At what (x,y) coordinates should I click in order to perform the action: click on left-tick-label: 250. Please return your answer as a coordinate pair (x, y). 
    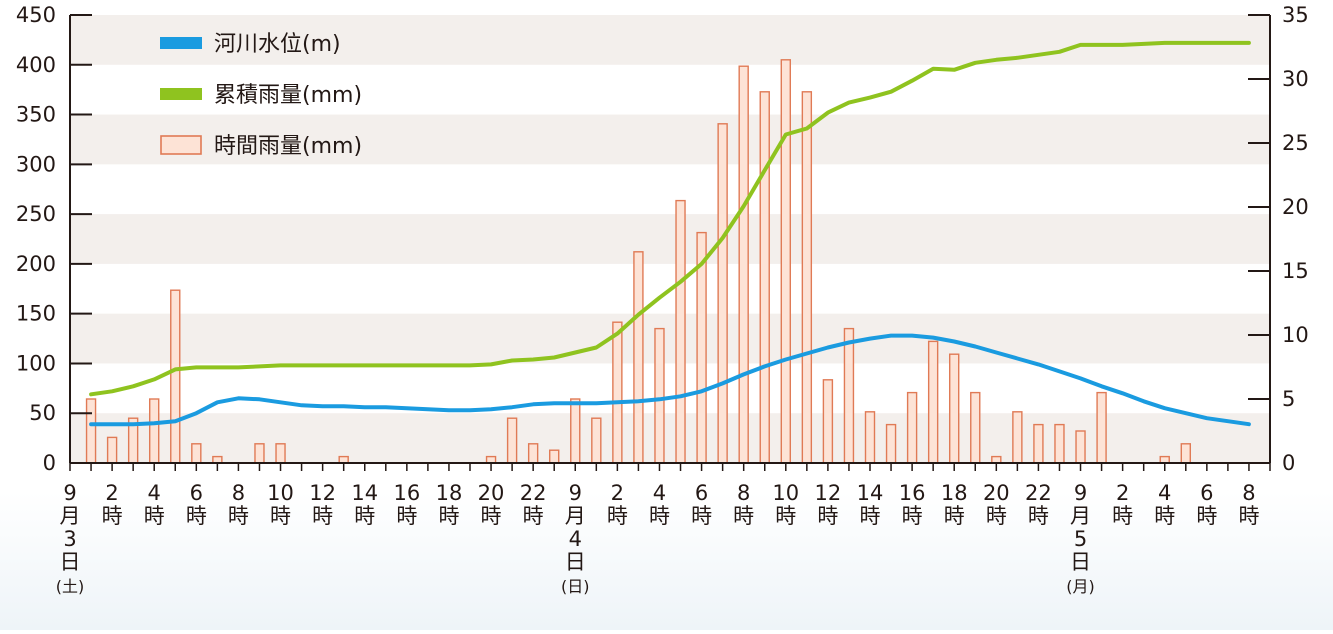
    Looking at the image, I should click on (36, 214).